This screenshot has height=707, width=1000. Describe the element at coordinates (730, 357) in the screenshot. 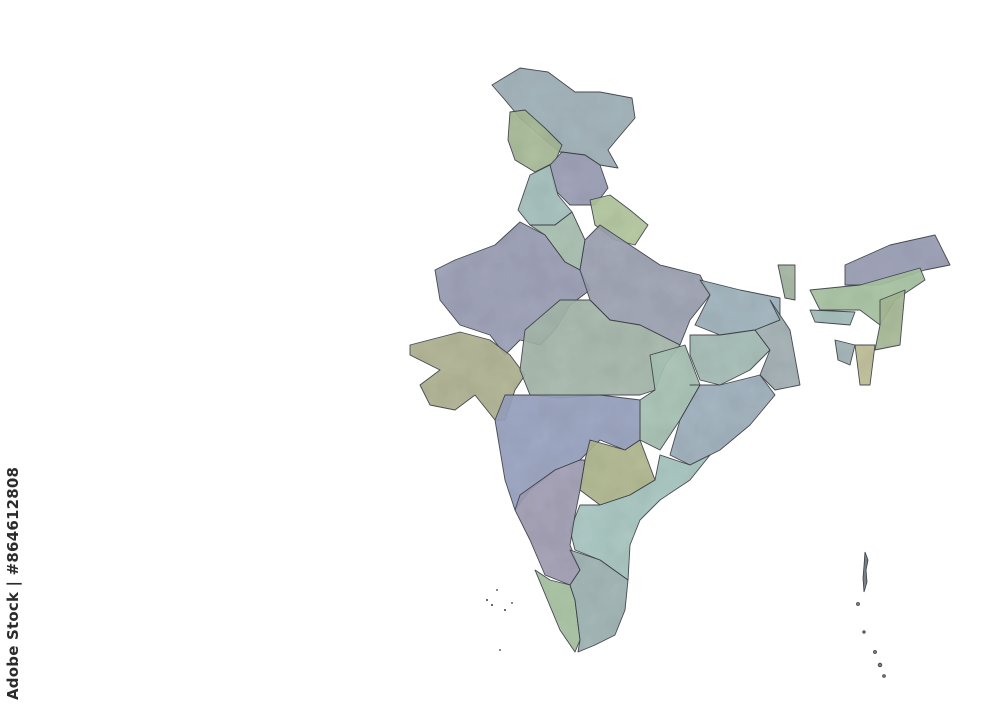

I see `state-jharkhand` at that location.